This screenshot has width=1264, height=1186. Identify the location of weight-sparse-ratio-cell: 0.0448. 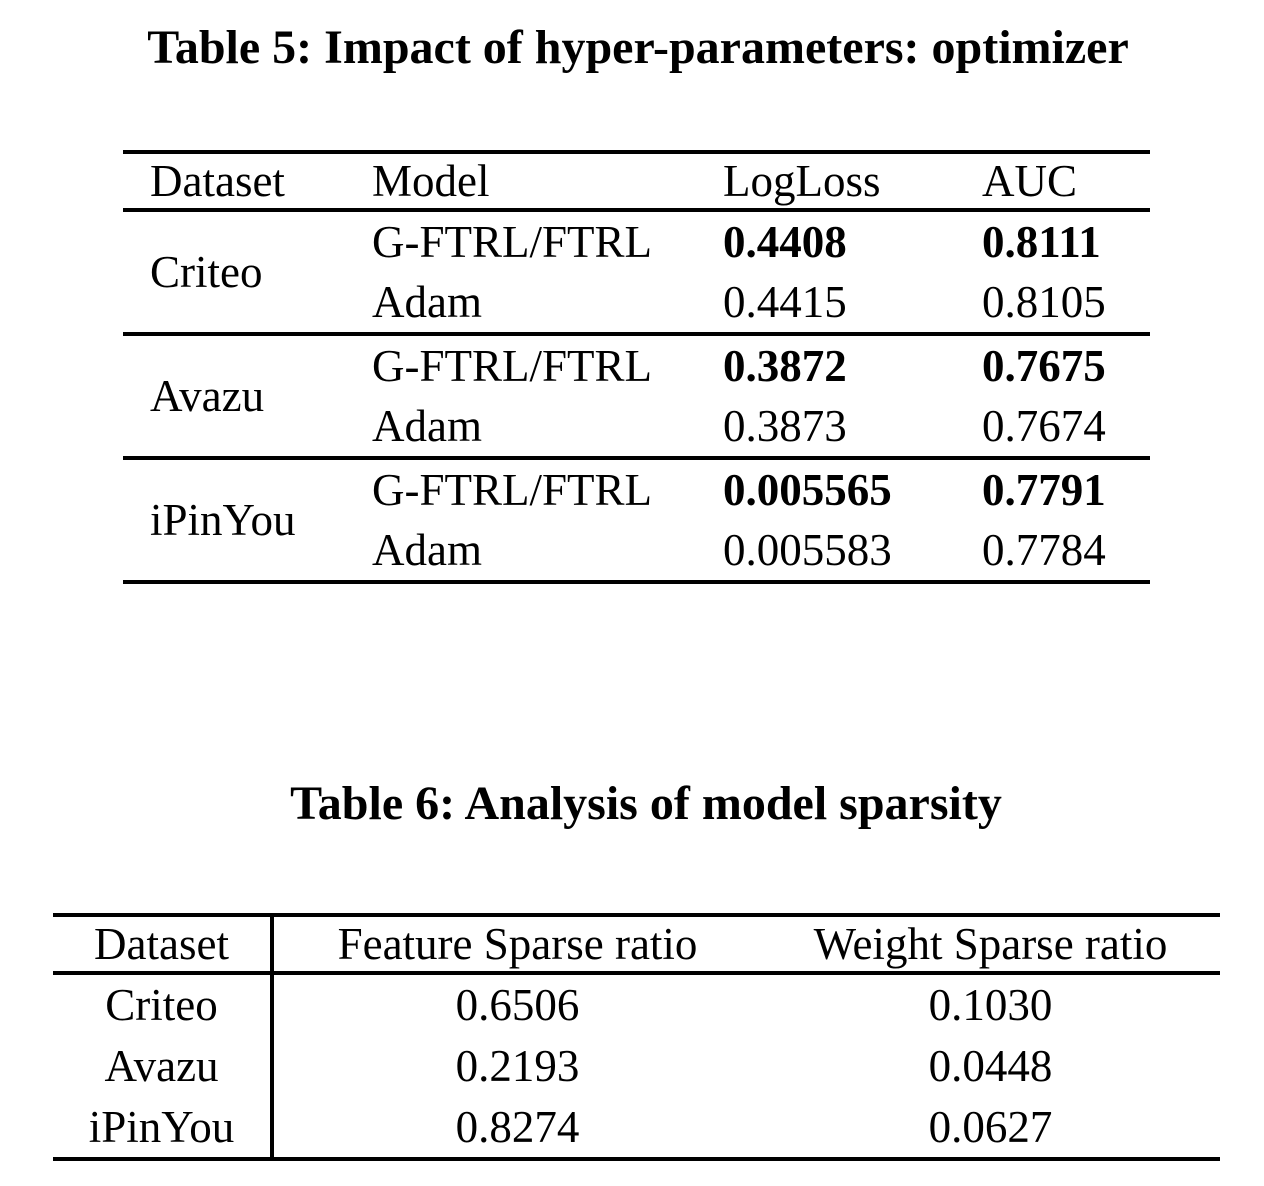
(990, 1066).